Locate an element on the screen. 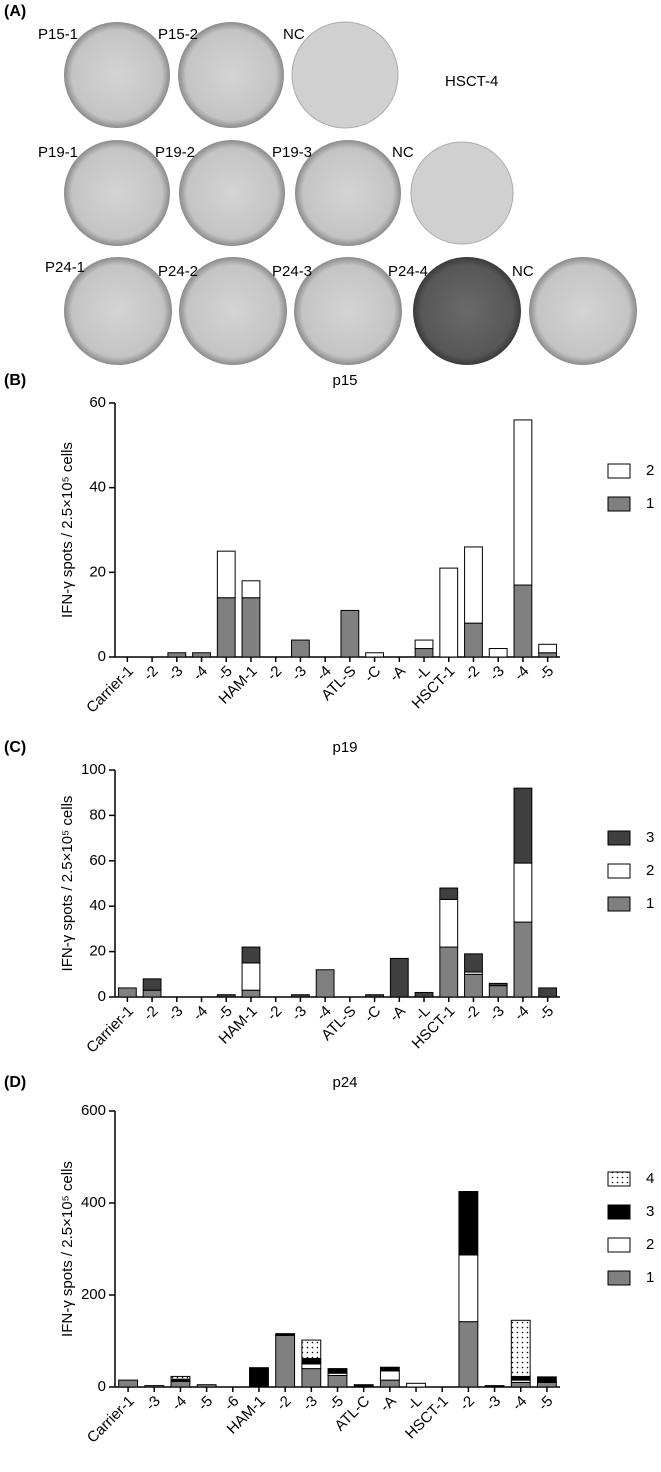 This screenshot has width=661, height=1472. well-label: NC is located at coordinates (403, 152).